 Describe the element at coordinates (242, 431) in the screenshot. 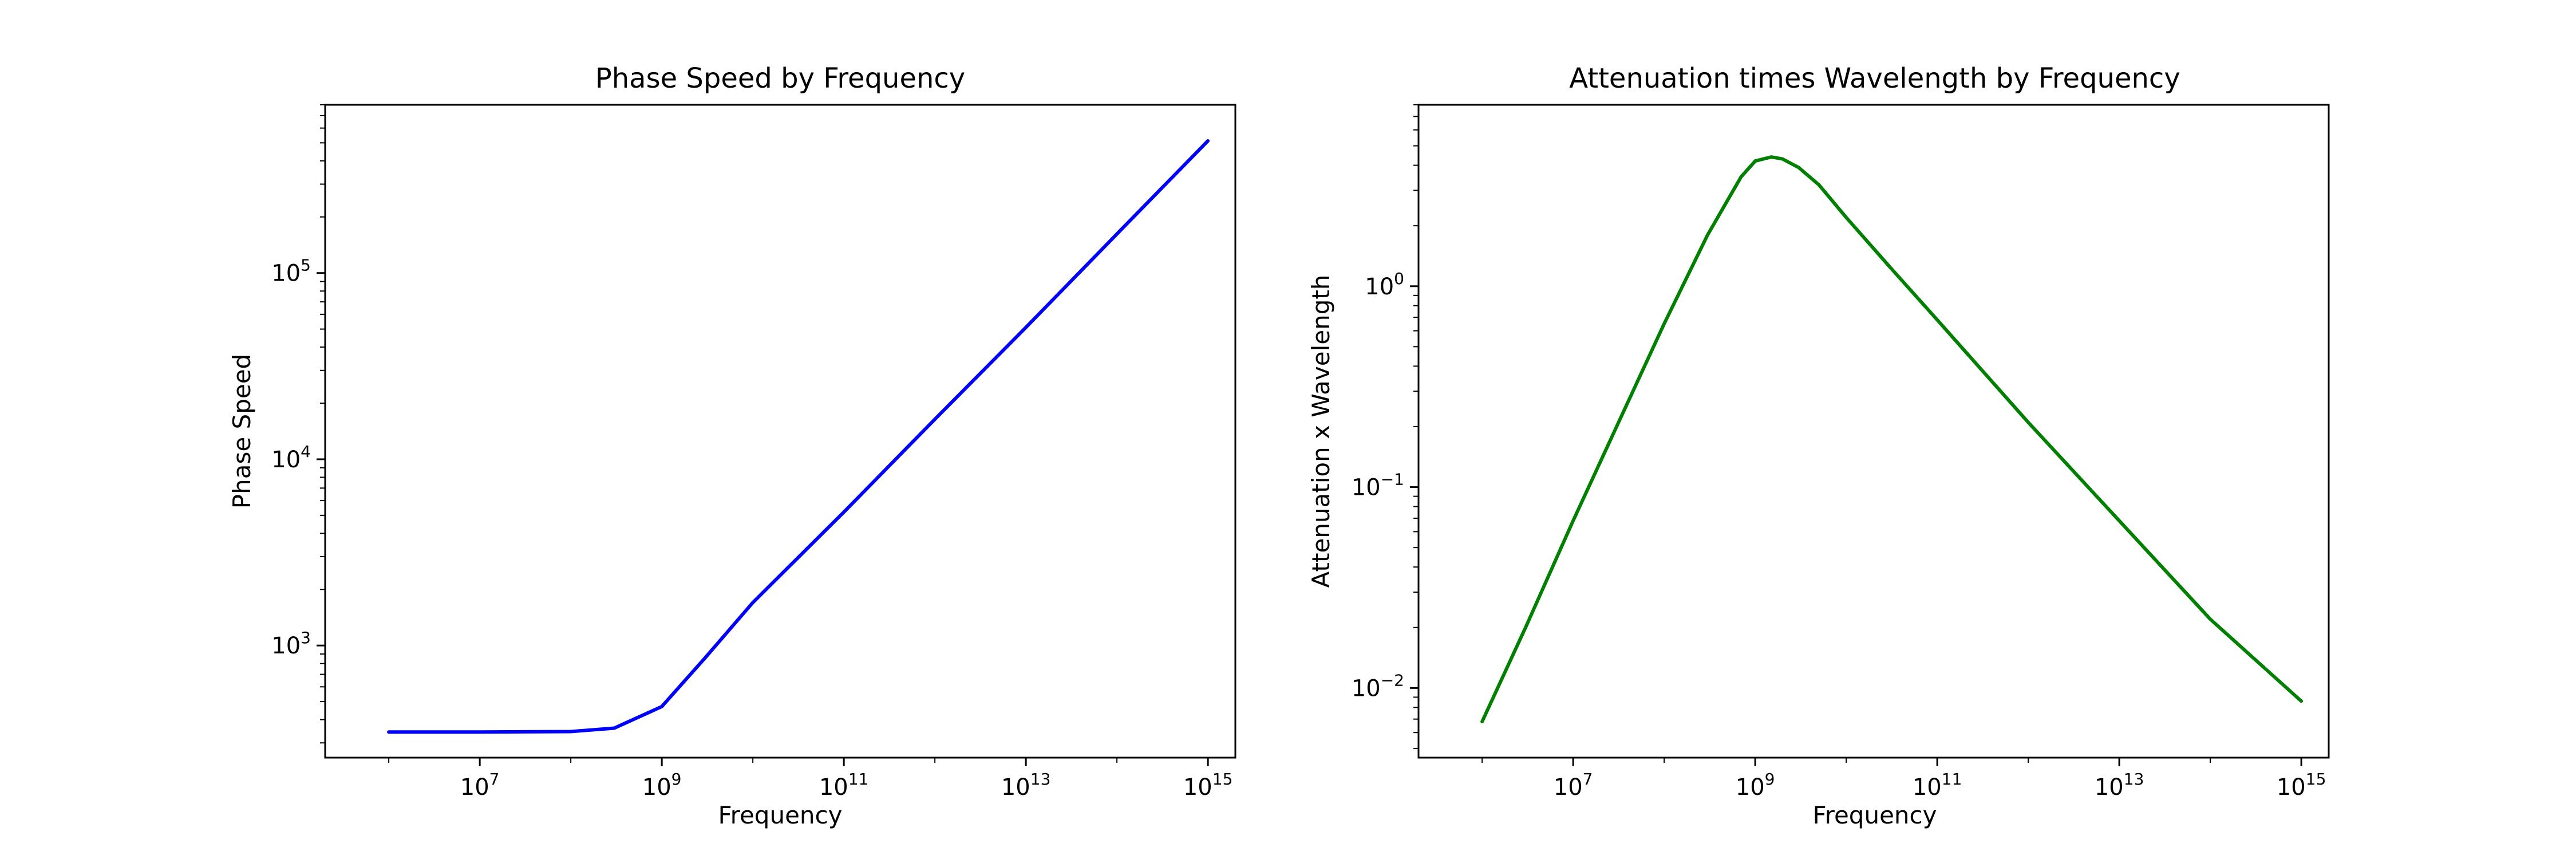

I see `y-axis-label: Phase Speed` at that location.